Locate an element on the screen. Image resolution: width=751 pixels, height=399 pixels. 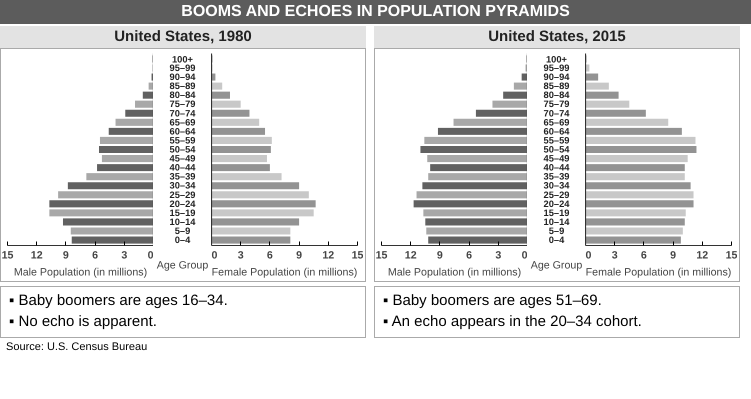
text: ▪ No echo is apparent. is located at coordinates (83, 322).